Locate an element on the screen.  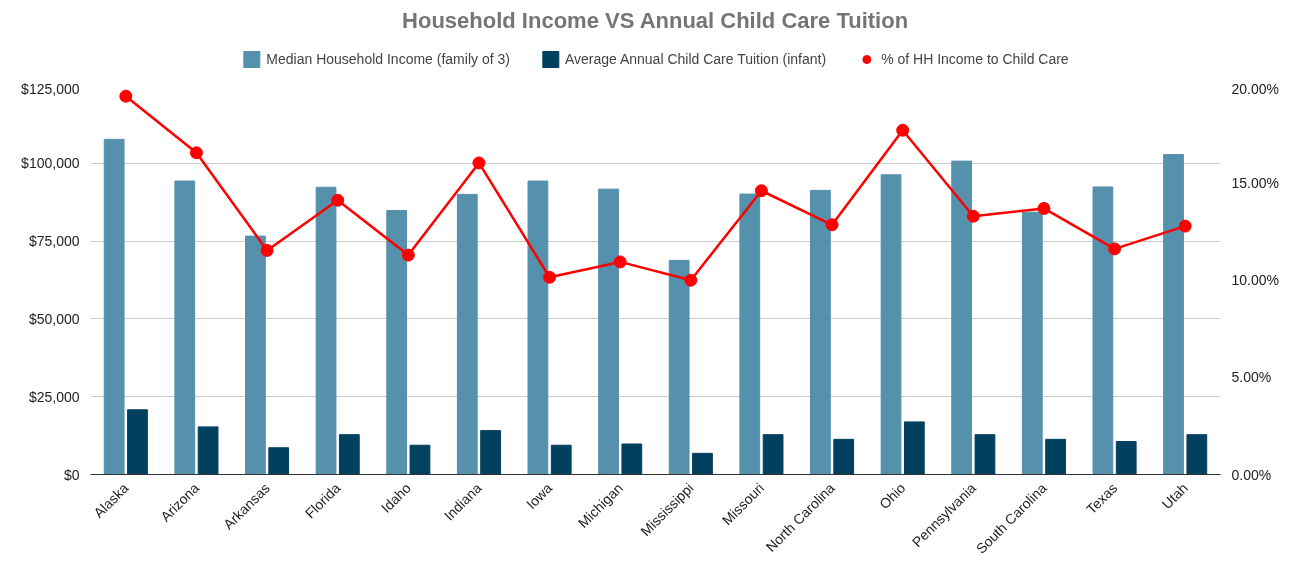
y2-tick-label: 10.00% is located at coordinates (1255, 280).